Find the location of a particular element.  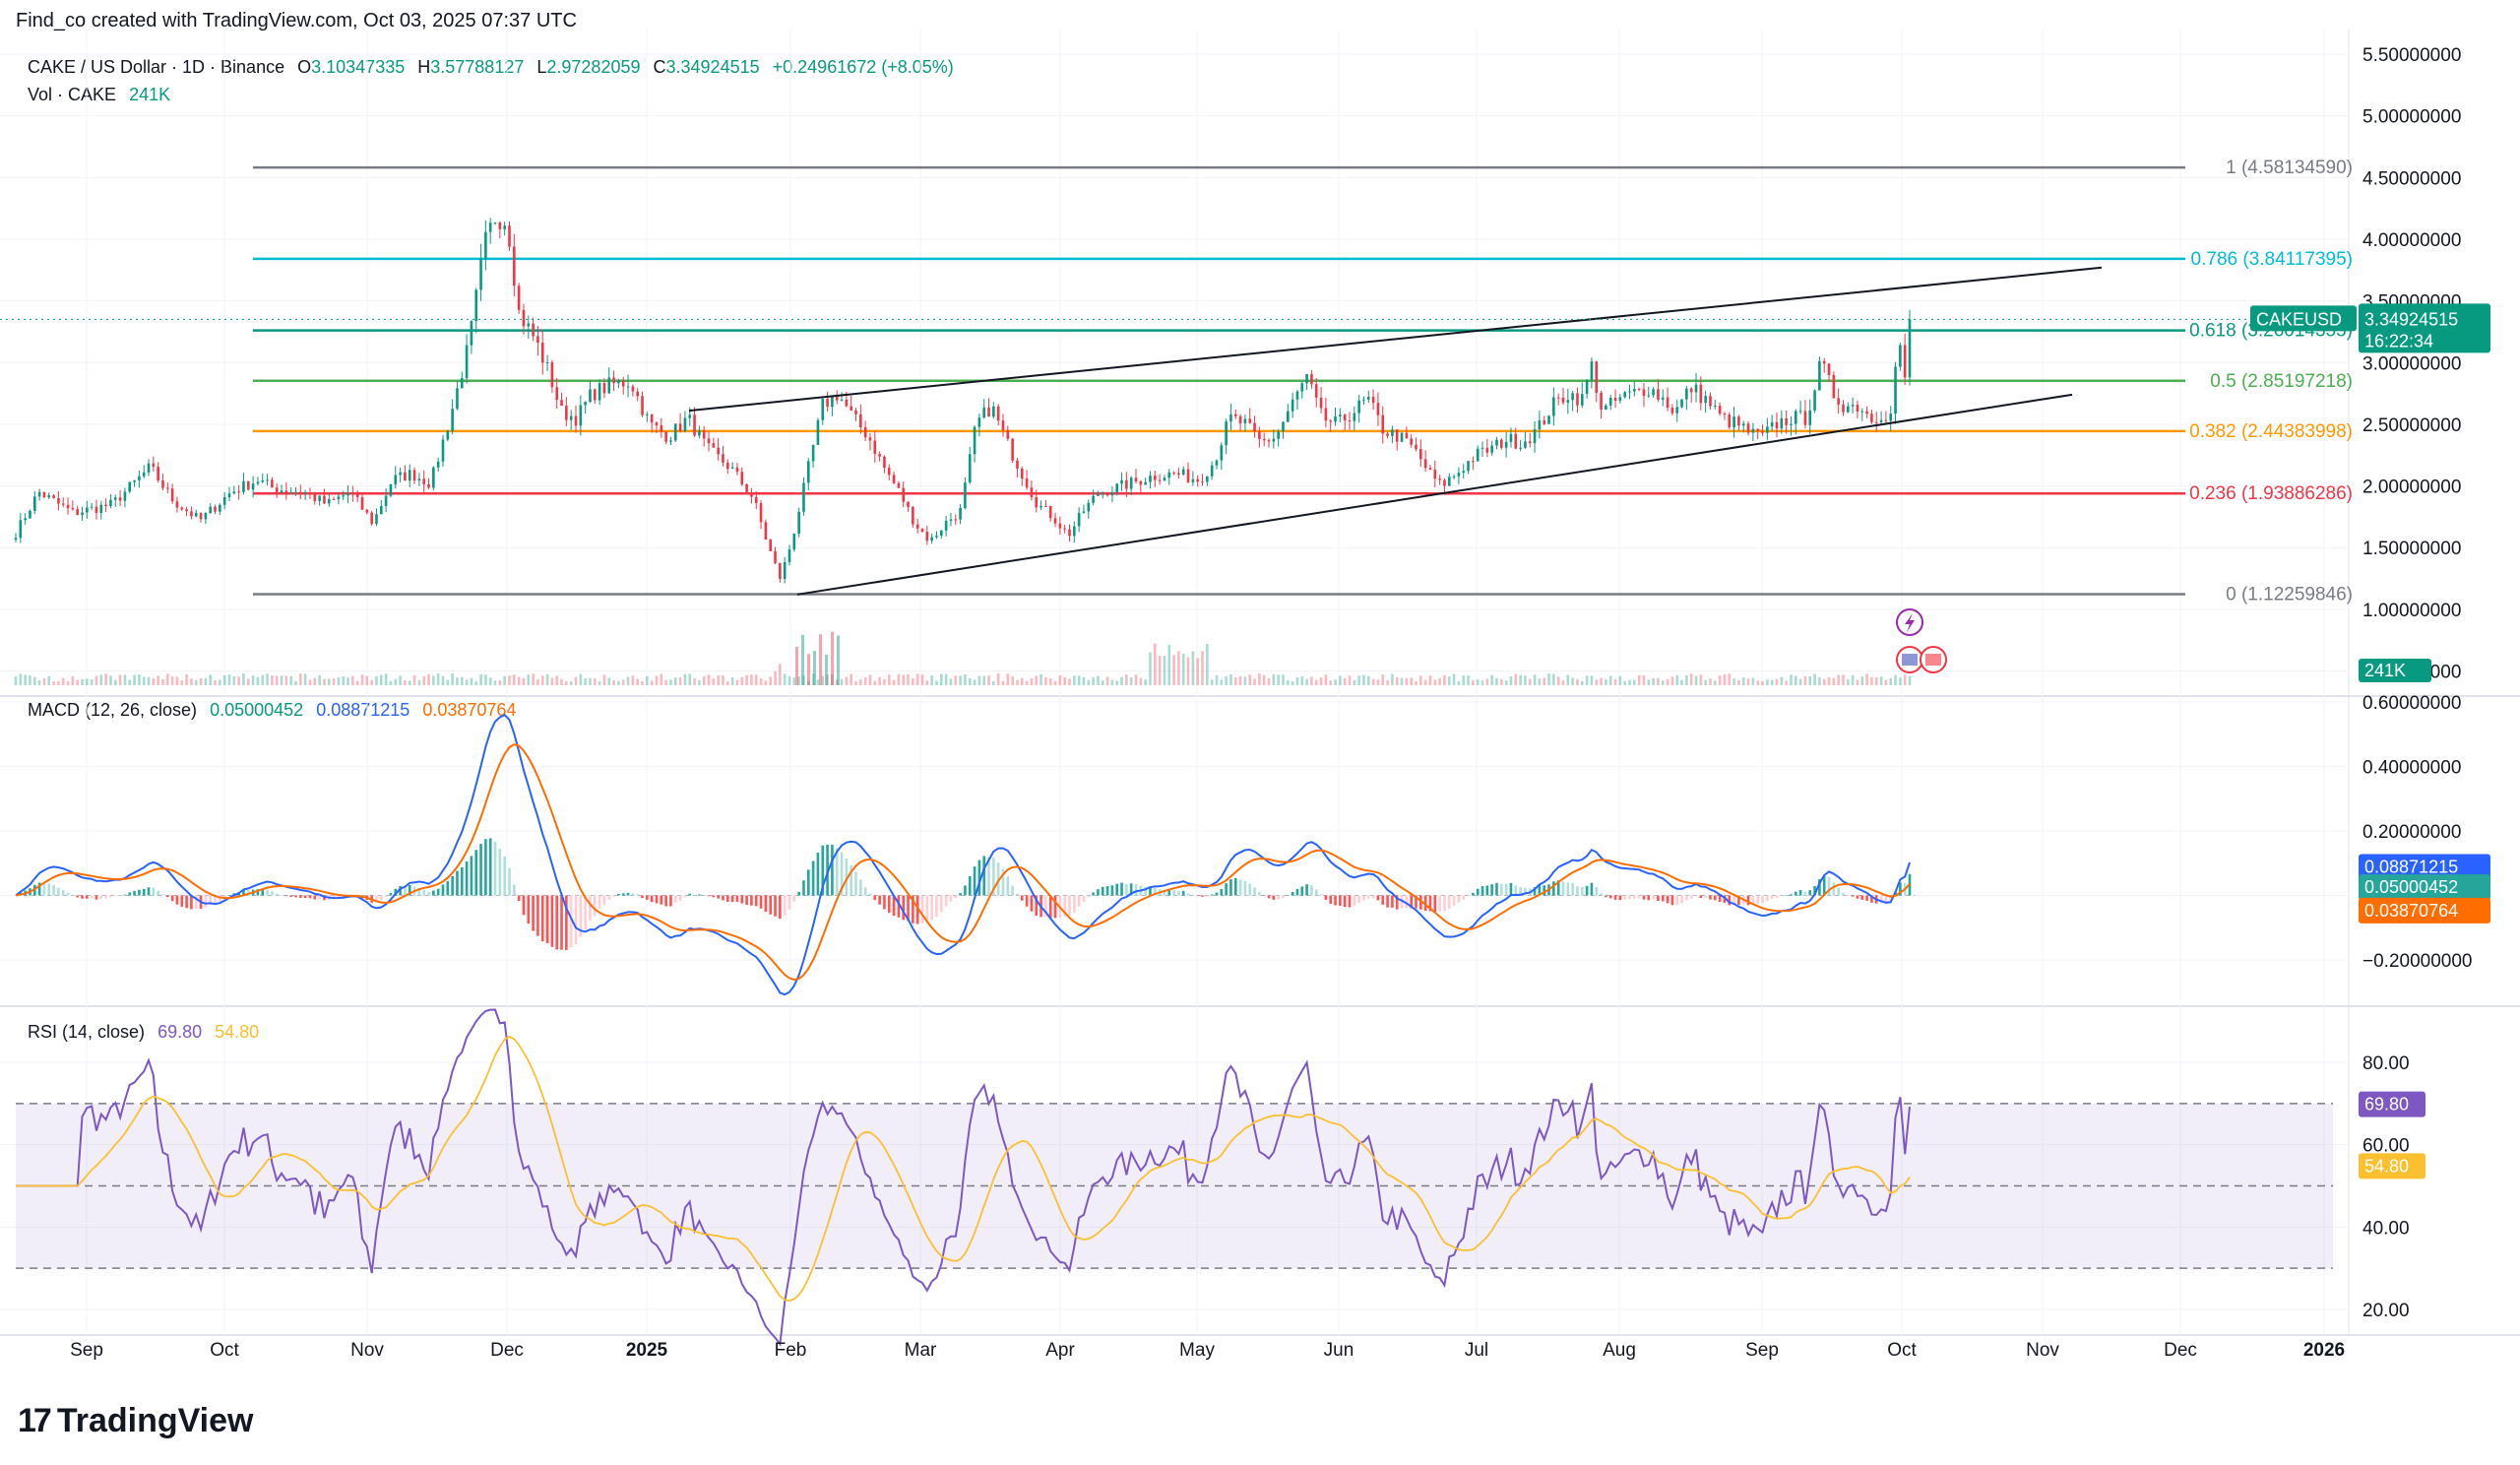

rsi-axis-label: 60.00 is located at coordinates (2386, 1147).